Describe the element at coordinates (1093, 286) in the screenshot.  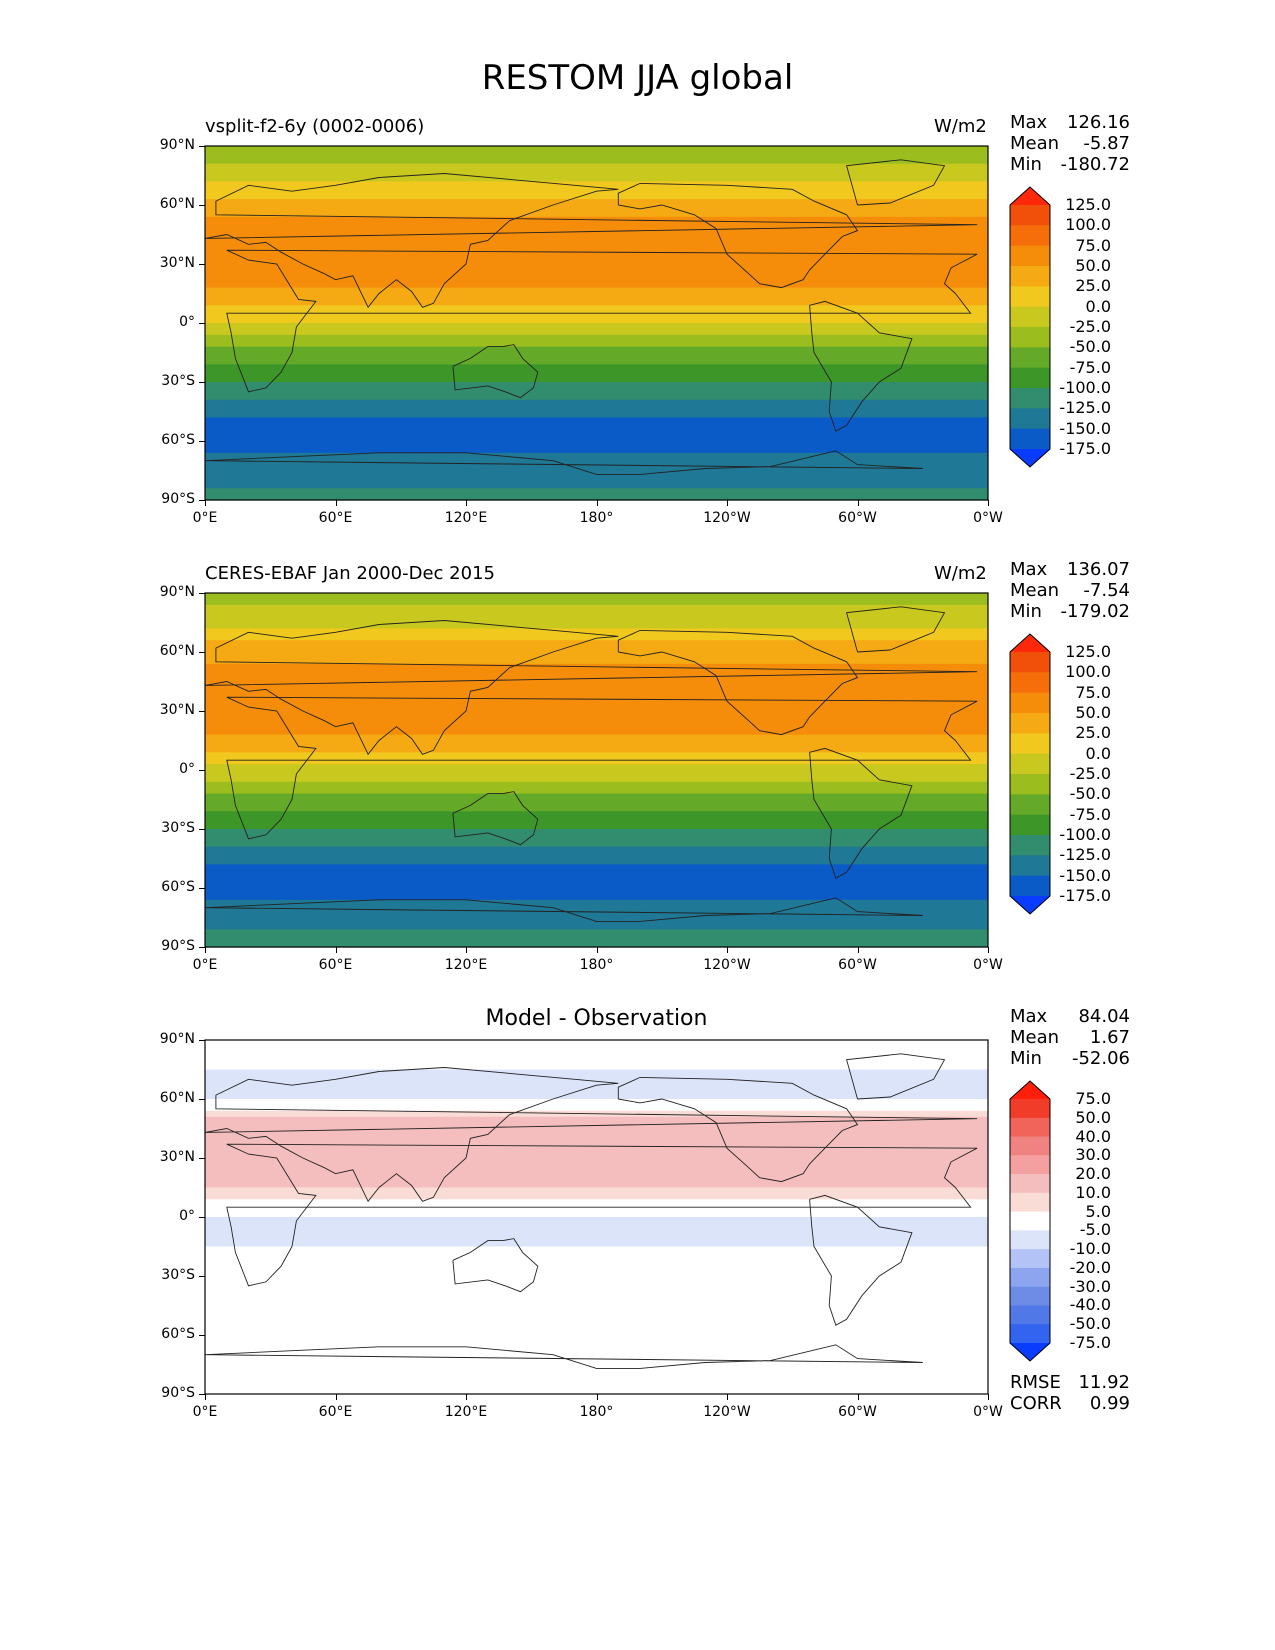
I see `colorbar-tick-label: 25.0` at that location.